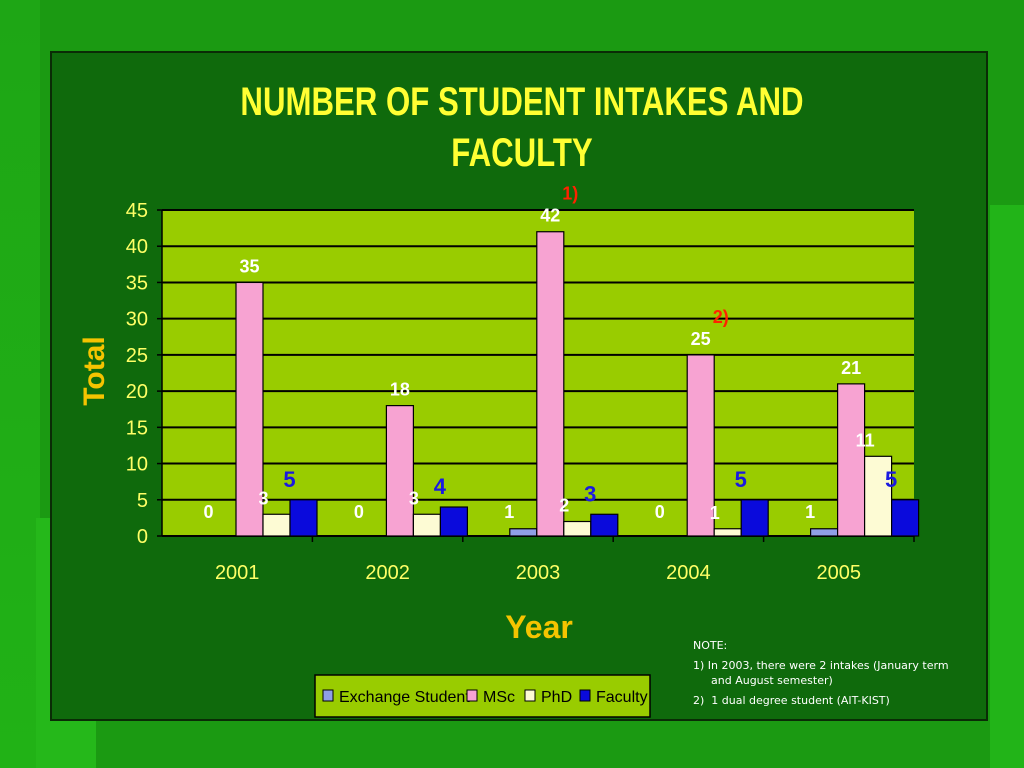  I want to click on footnote-marker: 1), so click(570, 194).